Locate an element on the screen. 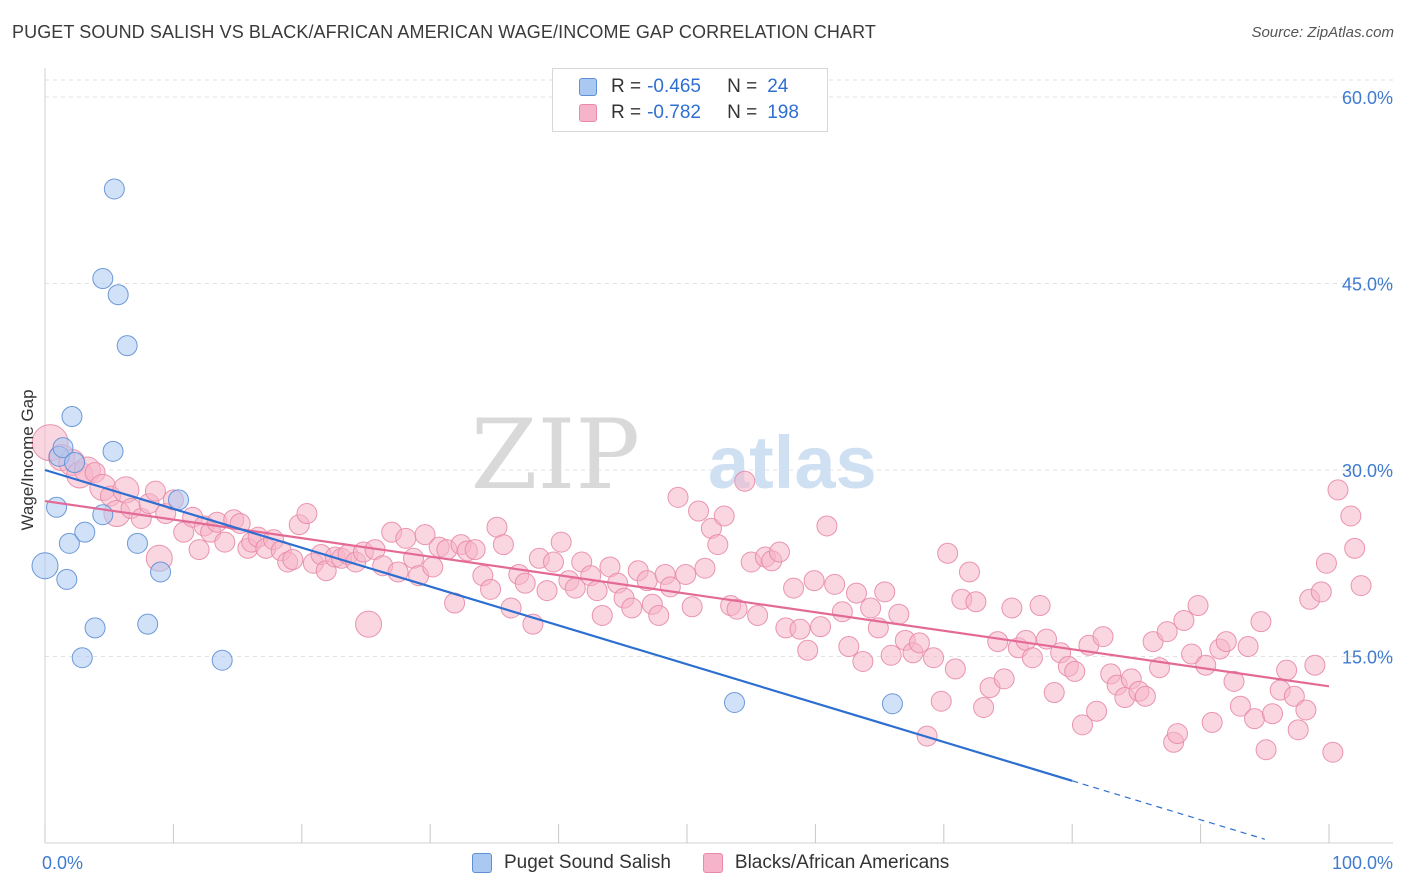  legend-item-black: Blacks/African Americans is located at coordinates (825, 863).